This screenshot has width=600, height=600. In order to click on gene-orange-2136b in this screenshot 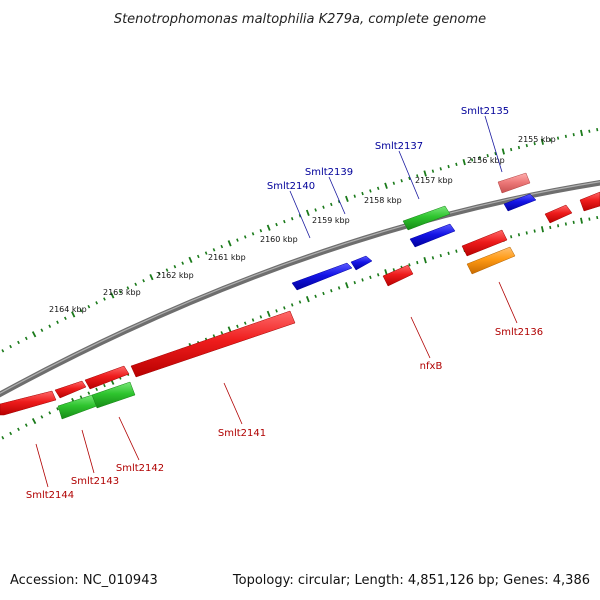, I will do `click(491, 260)`.